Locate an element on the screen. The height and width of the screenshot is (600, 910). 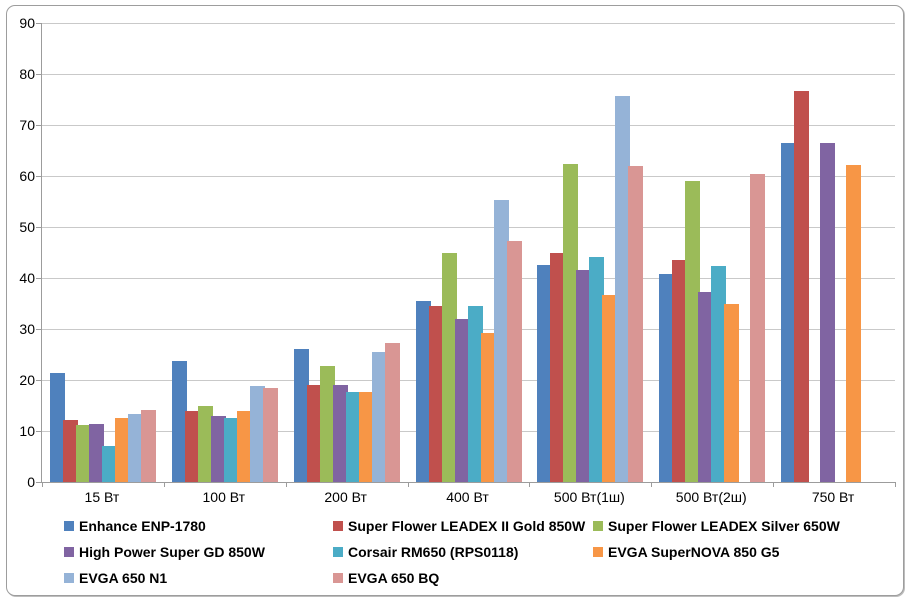
bar-s7-c4 is located at coordinates (636, 324).